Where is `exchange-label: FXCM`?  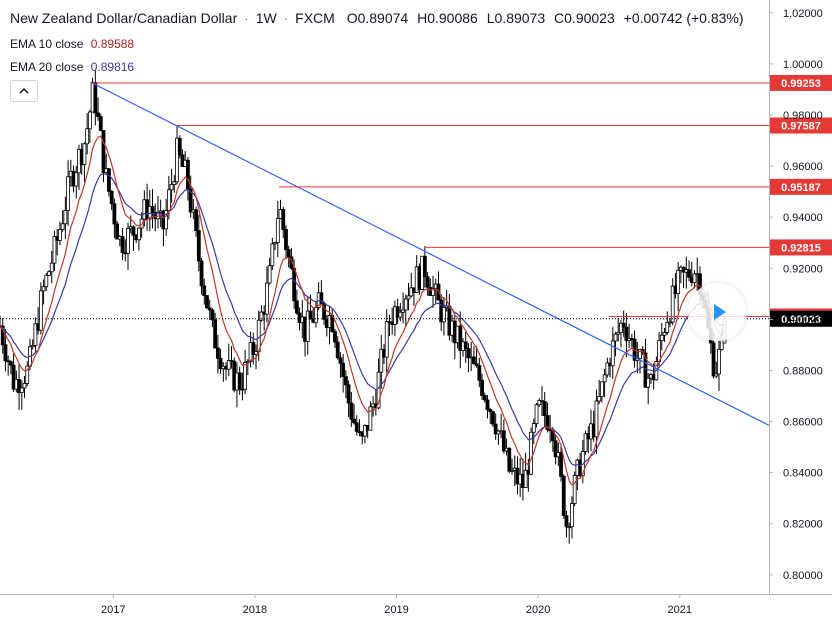
exchange-label: FXCM is located at coordinates (315, 18).